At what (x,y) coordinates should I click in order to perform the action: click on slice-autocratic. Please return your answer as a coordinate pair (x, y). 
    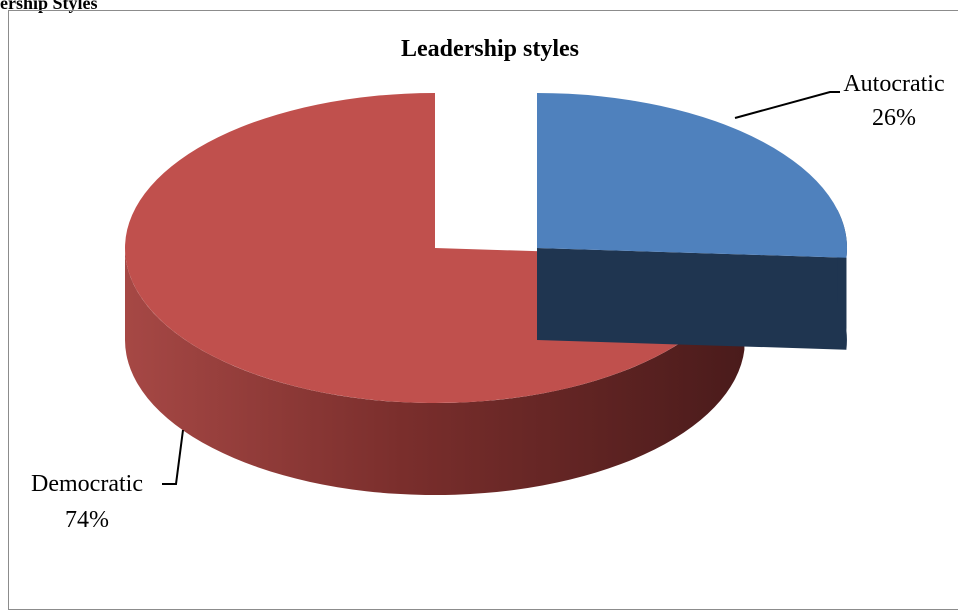
    Looking at the image, I should click on (692, 221).